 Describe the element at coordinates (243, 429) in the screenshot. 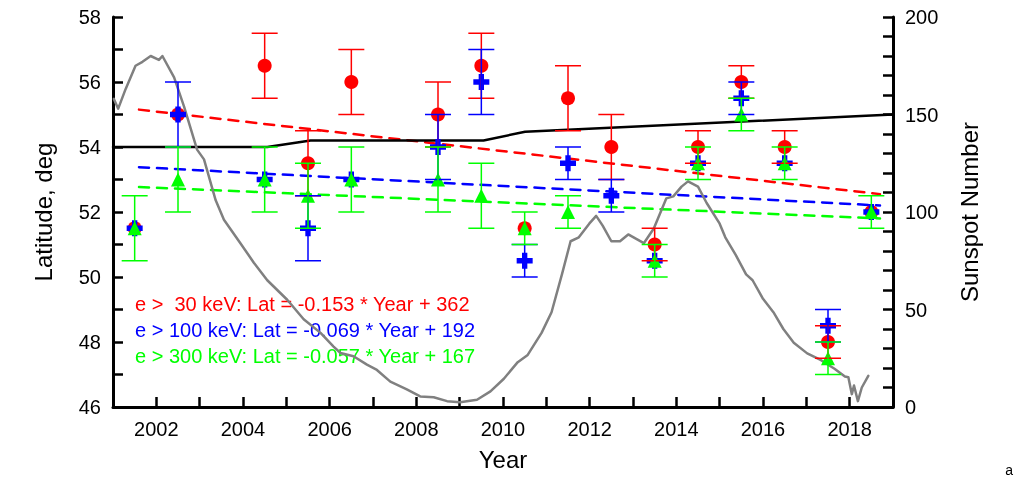

I see `x-tick-label: 2004` at that location.